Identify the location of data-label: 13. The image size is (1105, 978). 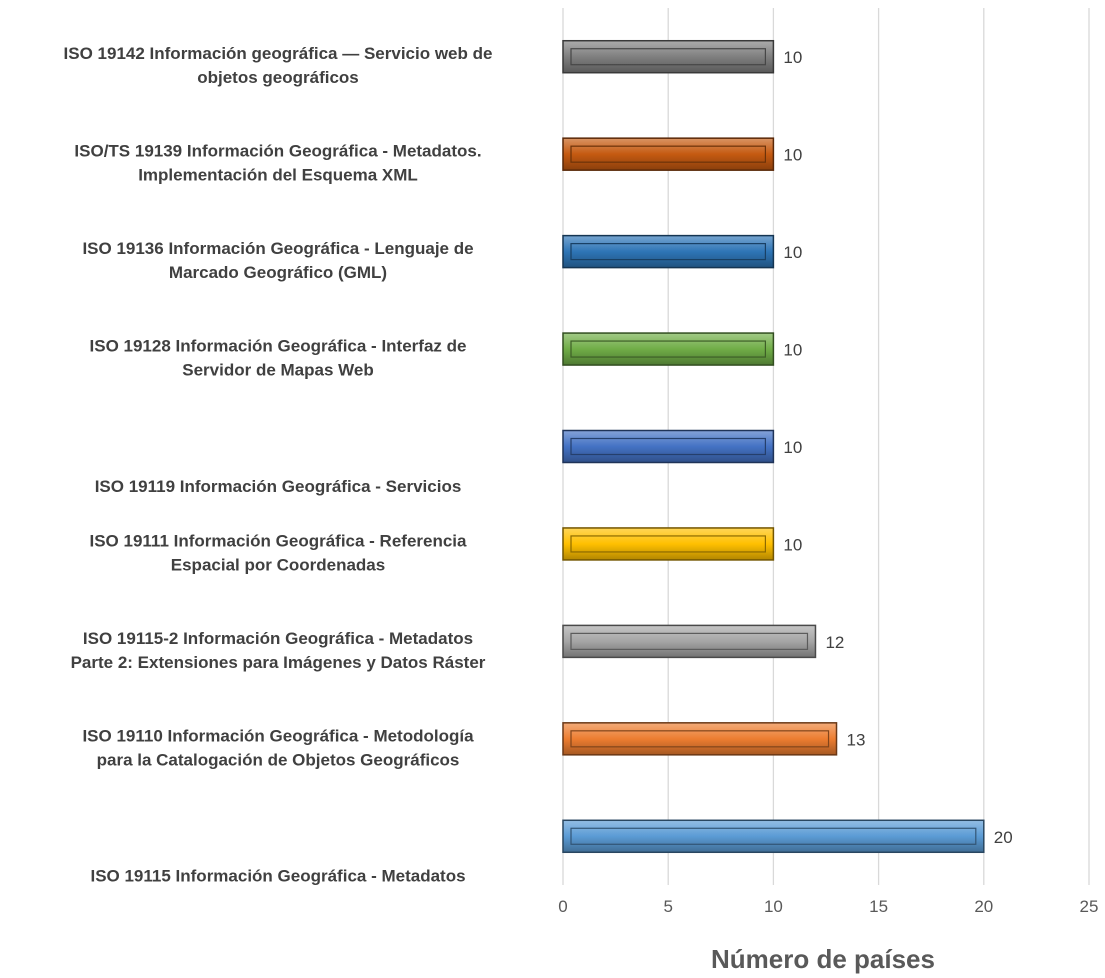
(856, 739).